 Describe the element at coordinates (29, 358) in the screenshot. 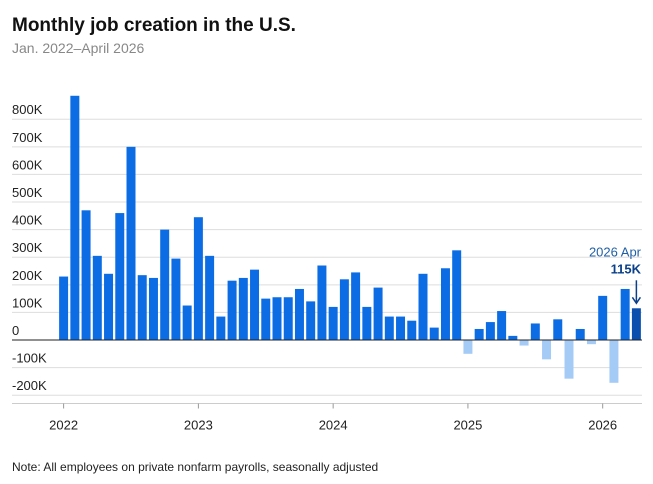

I see `y-tick-label: -100K` at that location.